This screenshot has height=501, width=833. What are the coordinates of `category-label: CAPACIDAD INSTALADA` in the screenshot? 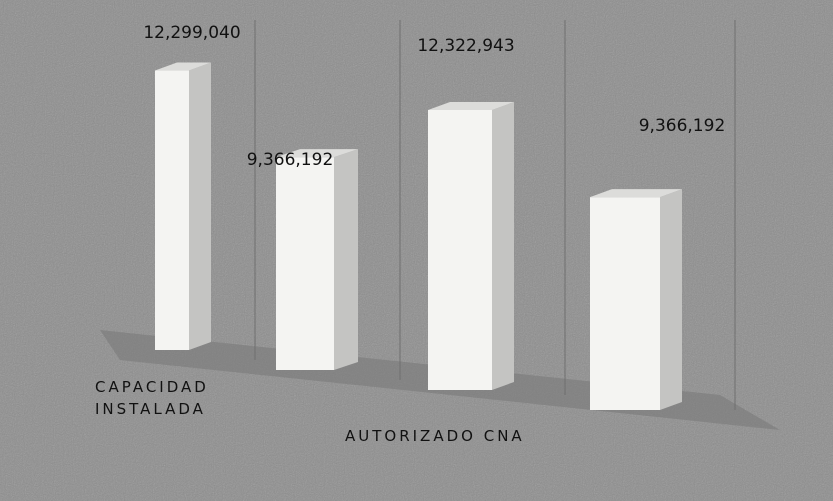 It's located at (152, 398).